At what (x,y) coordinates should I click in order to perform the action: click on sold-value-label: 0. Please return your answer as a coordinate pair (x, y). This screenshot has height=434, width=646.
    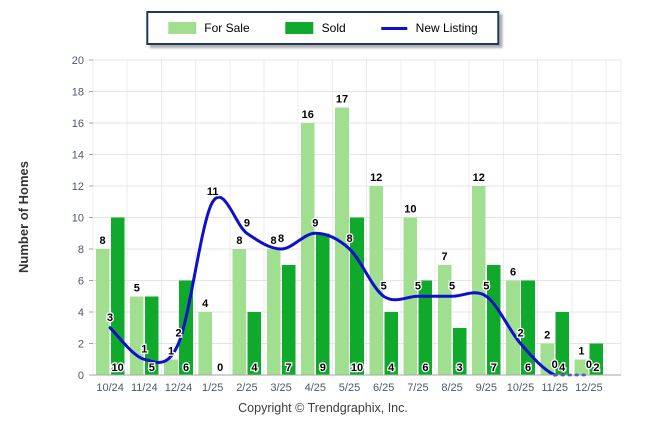
    Looking at the image, I should click on (220, 368).